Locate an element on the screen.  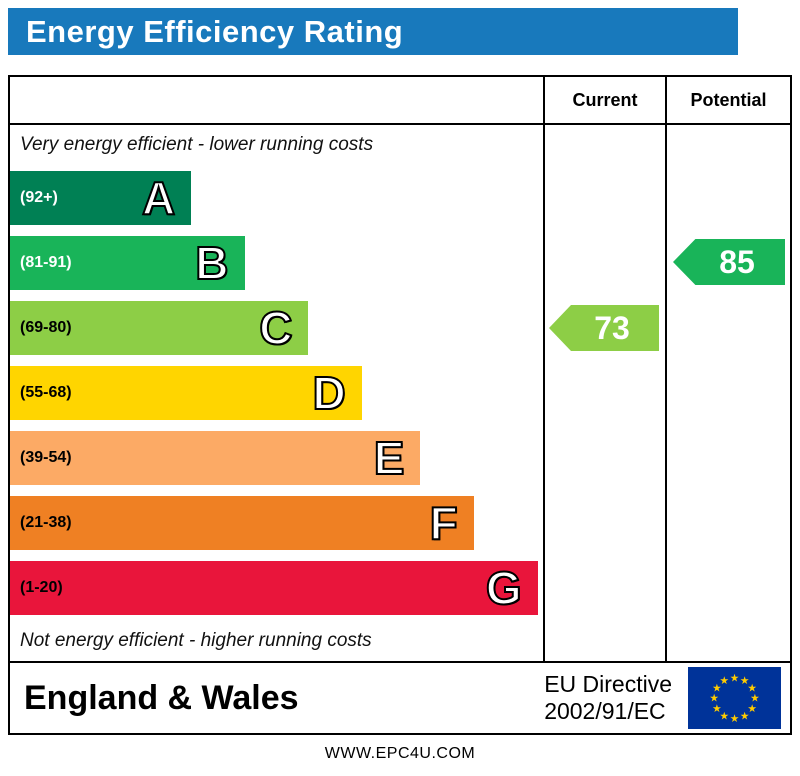
potential-column: 85 is located at coordinates (727, 393).